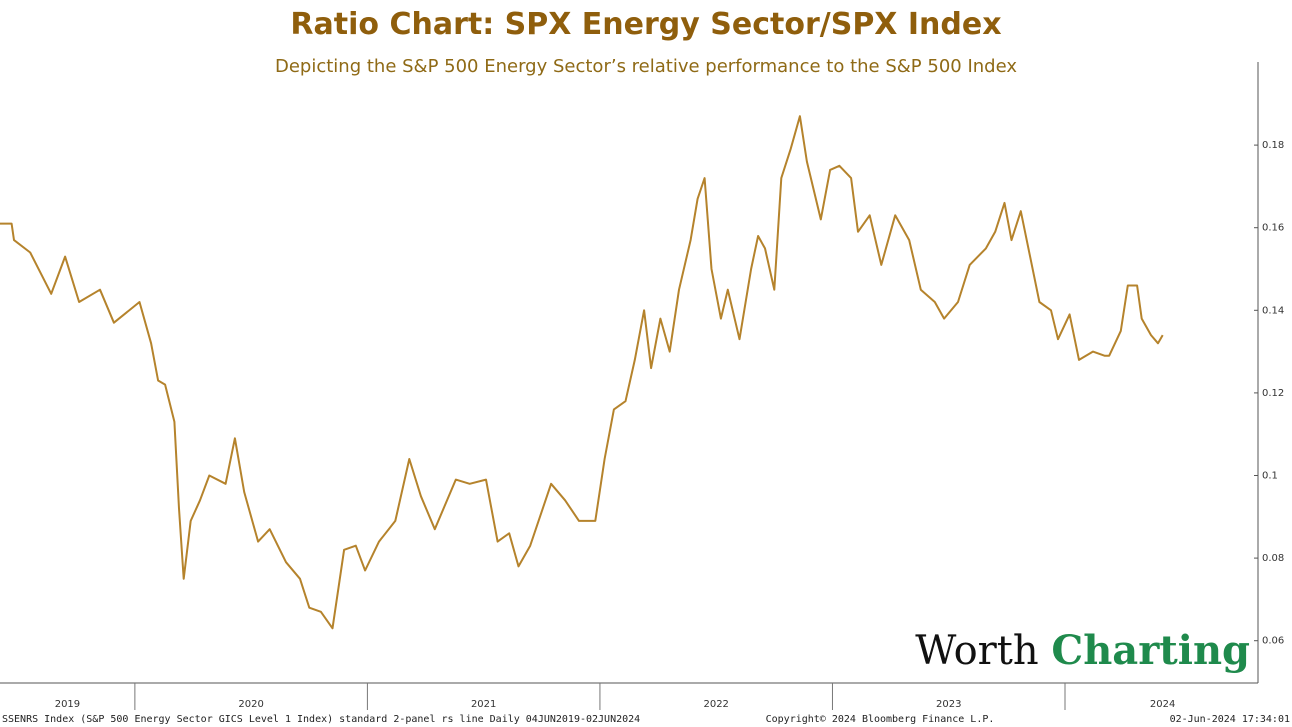  Describe the element at coordinates (1273, 393) in the screenshot. I see `y-tick-label: 0.12` at that location.